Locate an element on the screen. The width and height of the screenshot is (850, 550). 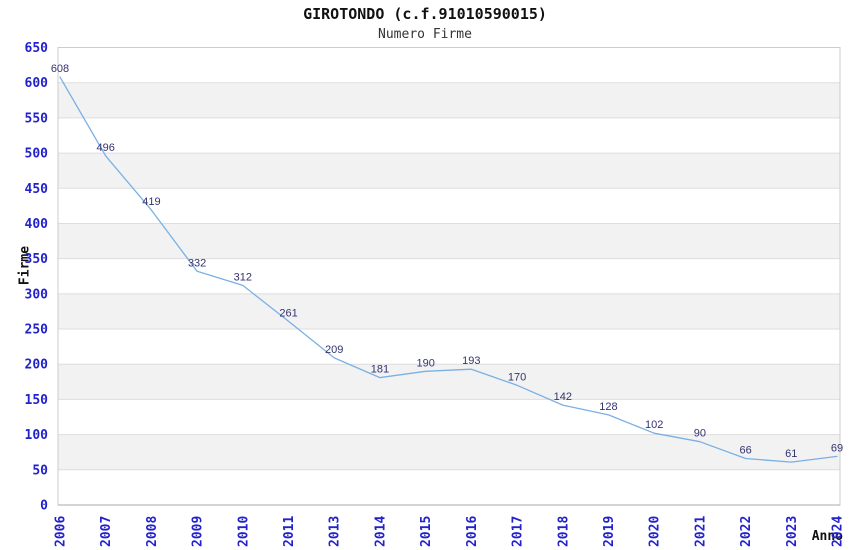
y-tick-label: 550 is located at coordinates (37, 118).